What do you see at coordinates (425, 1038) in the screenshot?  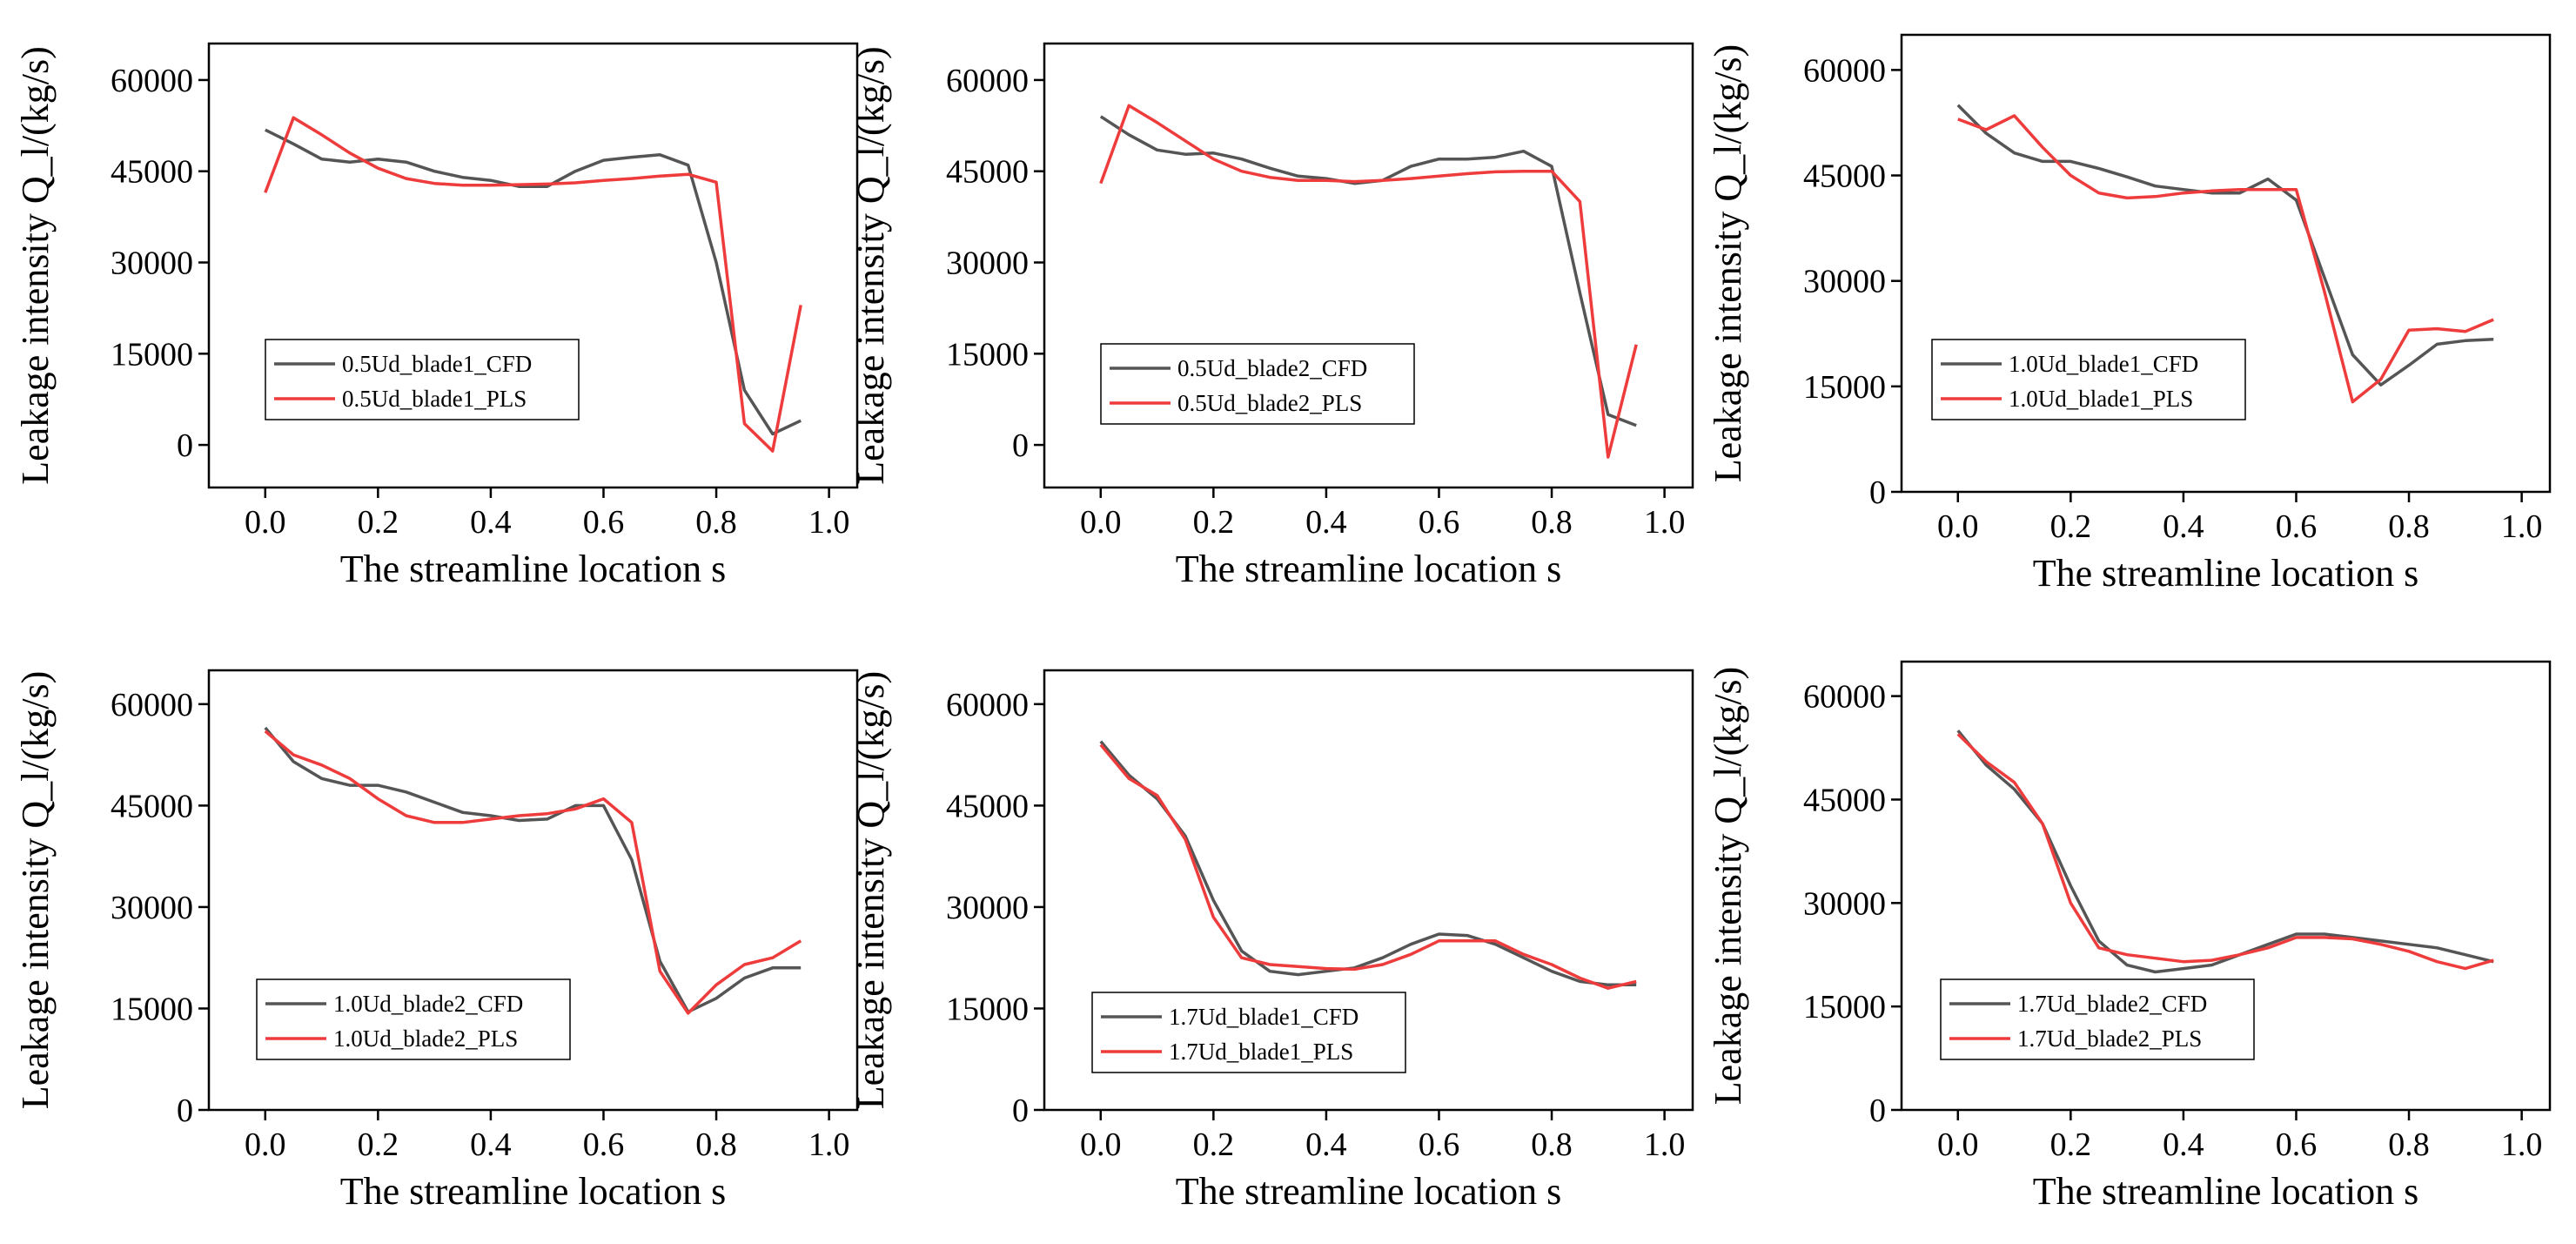 I see `legend-label: 1.0Ud_blade2_PLS` at bounding box center [425, 1038].